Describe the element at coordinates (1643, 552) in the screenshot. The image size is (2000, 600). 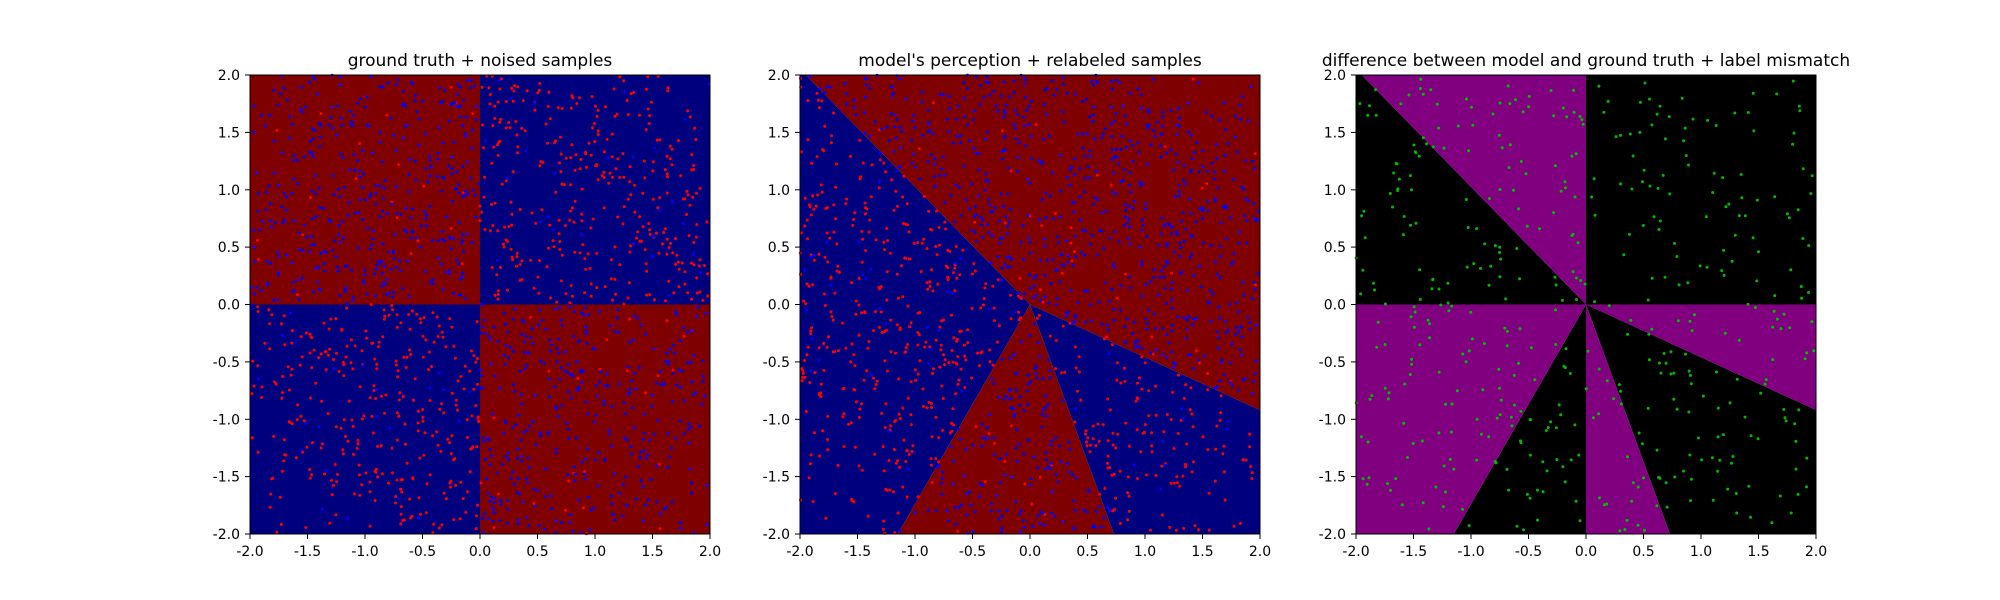
I see `x-tick-label: 0.5` at that location.